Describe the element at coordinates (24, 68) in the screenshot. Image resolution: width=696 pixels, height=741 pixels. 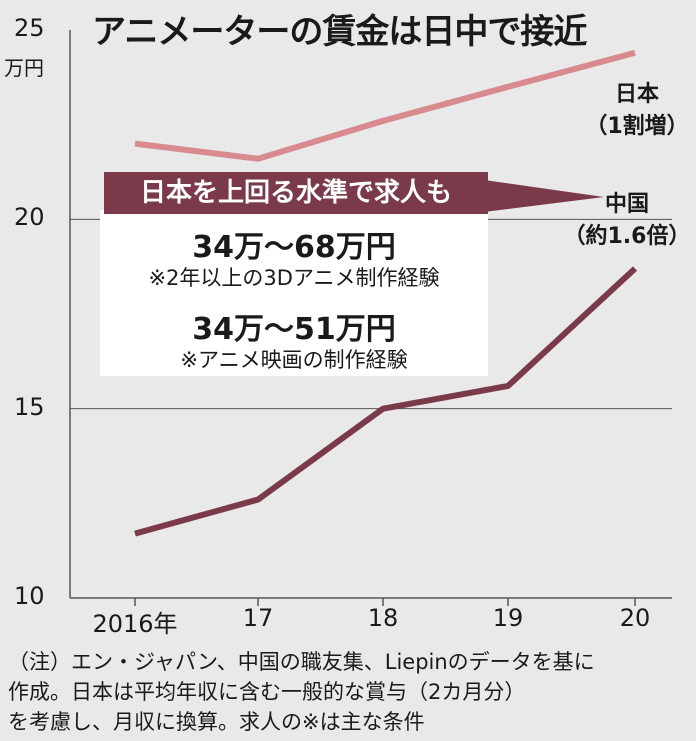
I see `y-axis-unit: 万円` at that location.